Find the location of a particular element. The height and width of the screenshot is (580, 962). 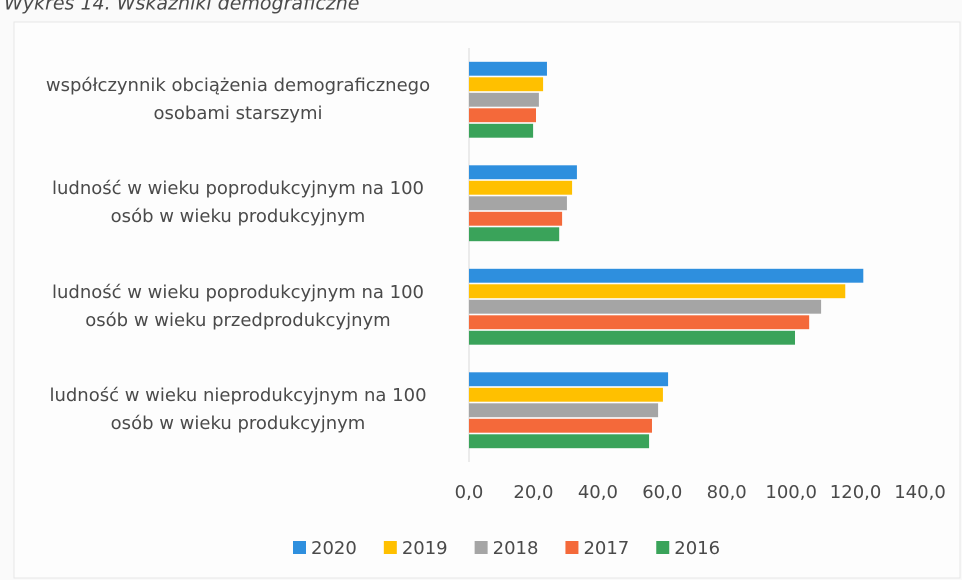

legend-label: 2019 is located at coordinates (425, 548).